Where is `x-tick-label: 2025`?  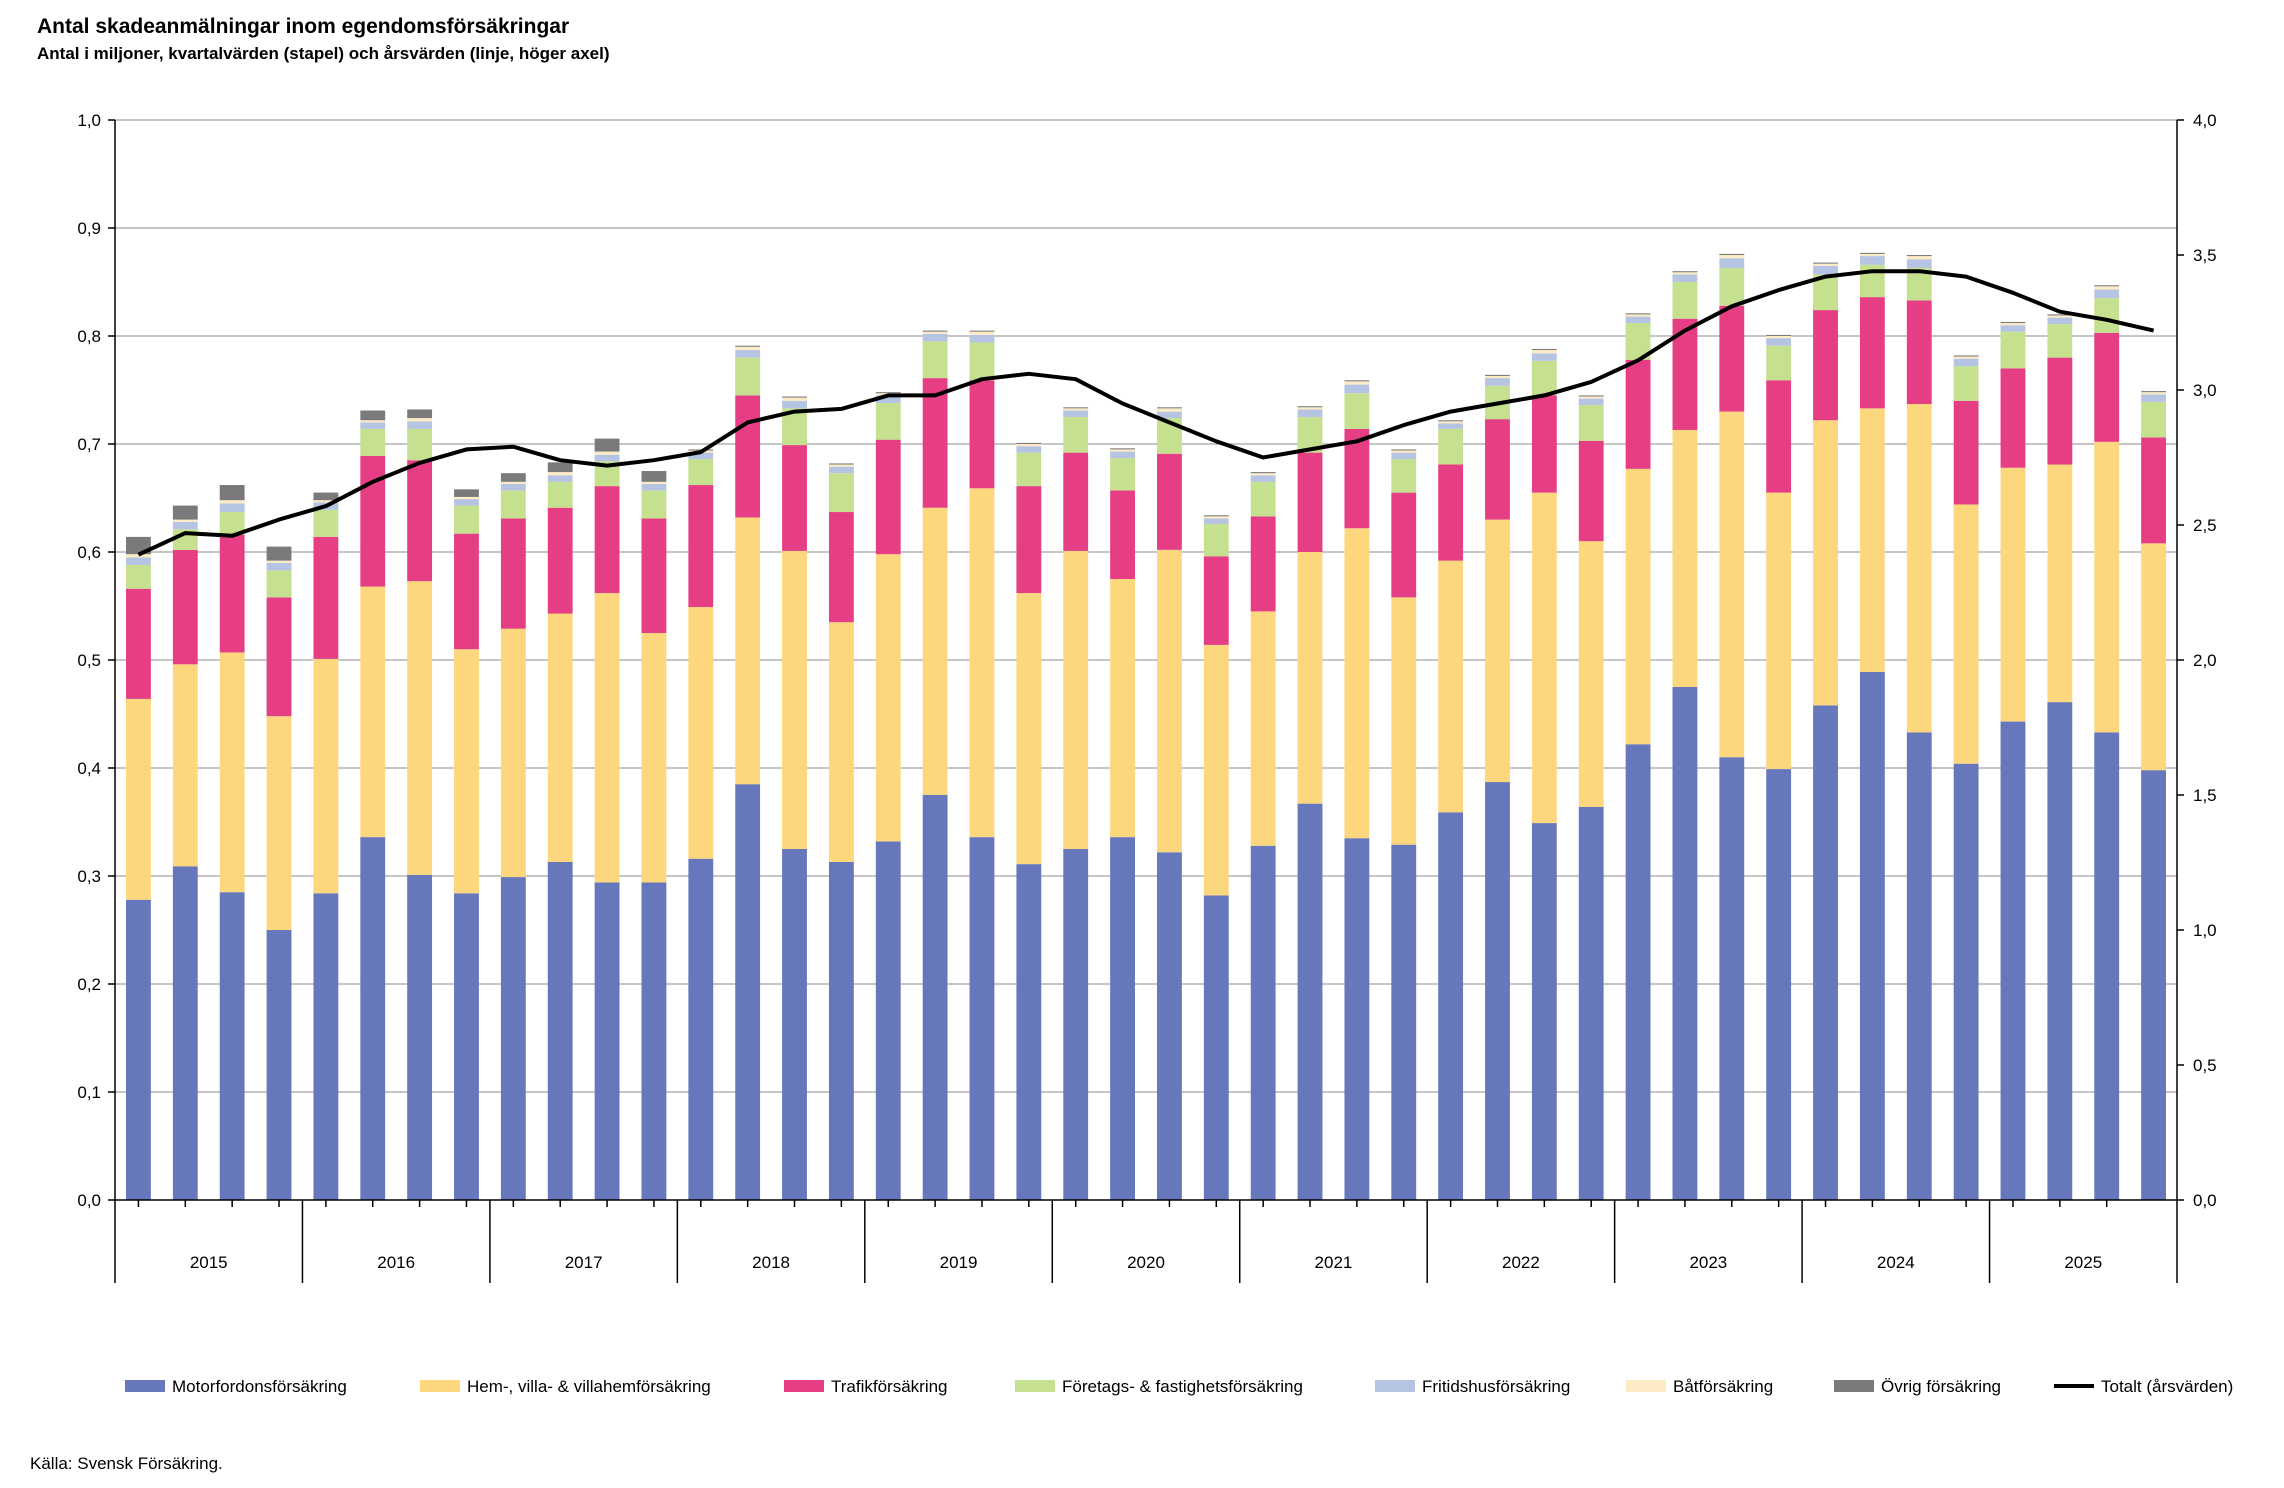
x-tick-label: 2025 is located at coordinates (2083, 1262).